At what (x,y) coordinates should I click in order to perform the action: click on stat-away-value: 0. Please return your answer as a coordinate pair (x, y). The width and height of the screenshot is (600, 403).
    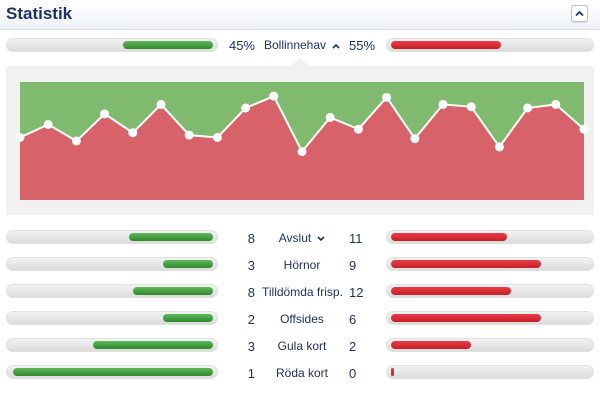
    Looking at the image, I should click on (353, 373).